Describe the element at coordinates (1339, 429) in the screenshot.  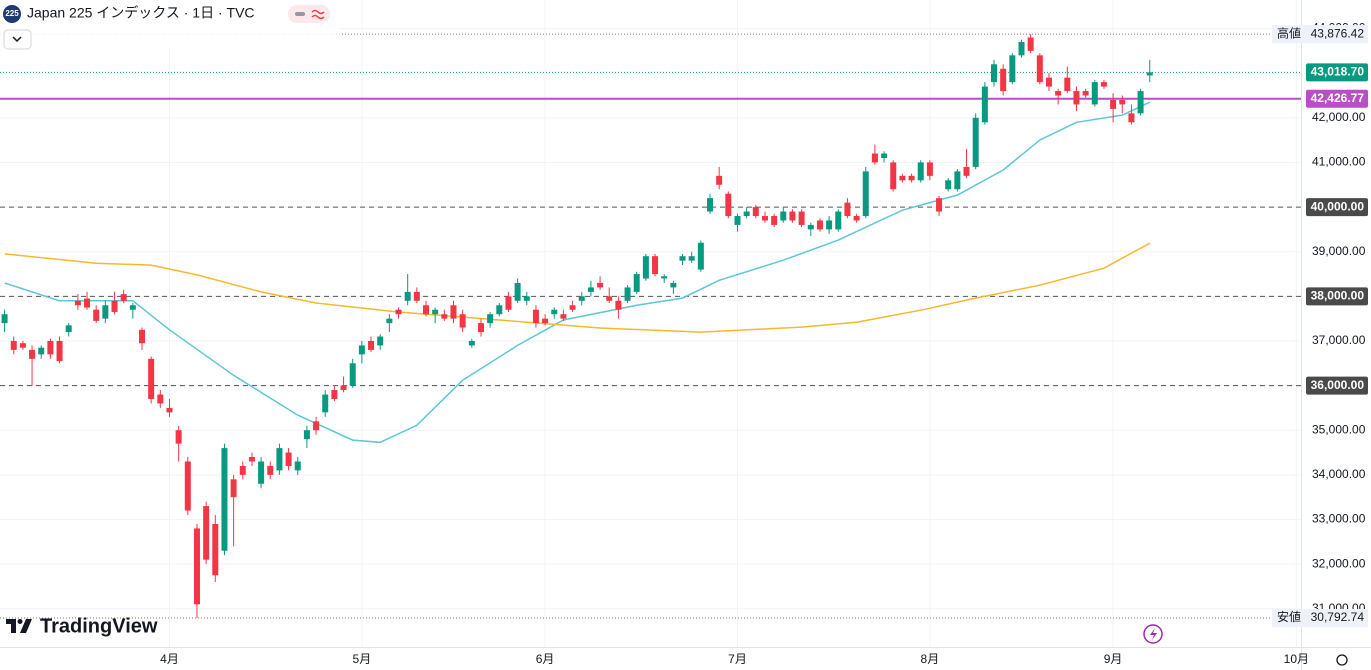
I see `y-tick-label: 35,000.00` at that location.